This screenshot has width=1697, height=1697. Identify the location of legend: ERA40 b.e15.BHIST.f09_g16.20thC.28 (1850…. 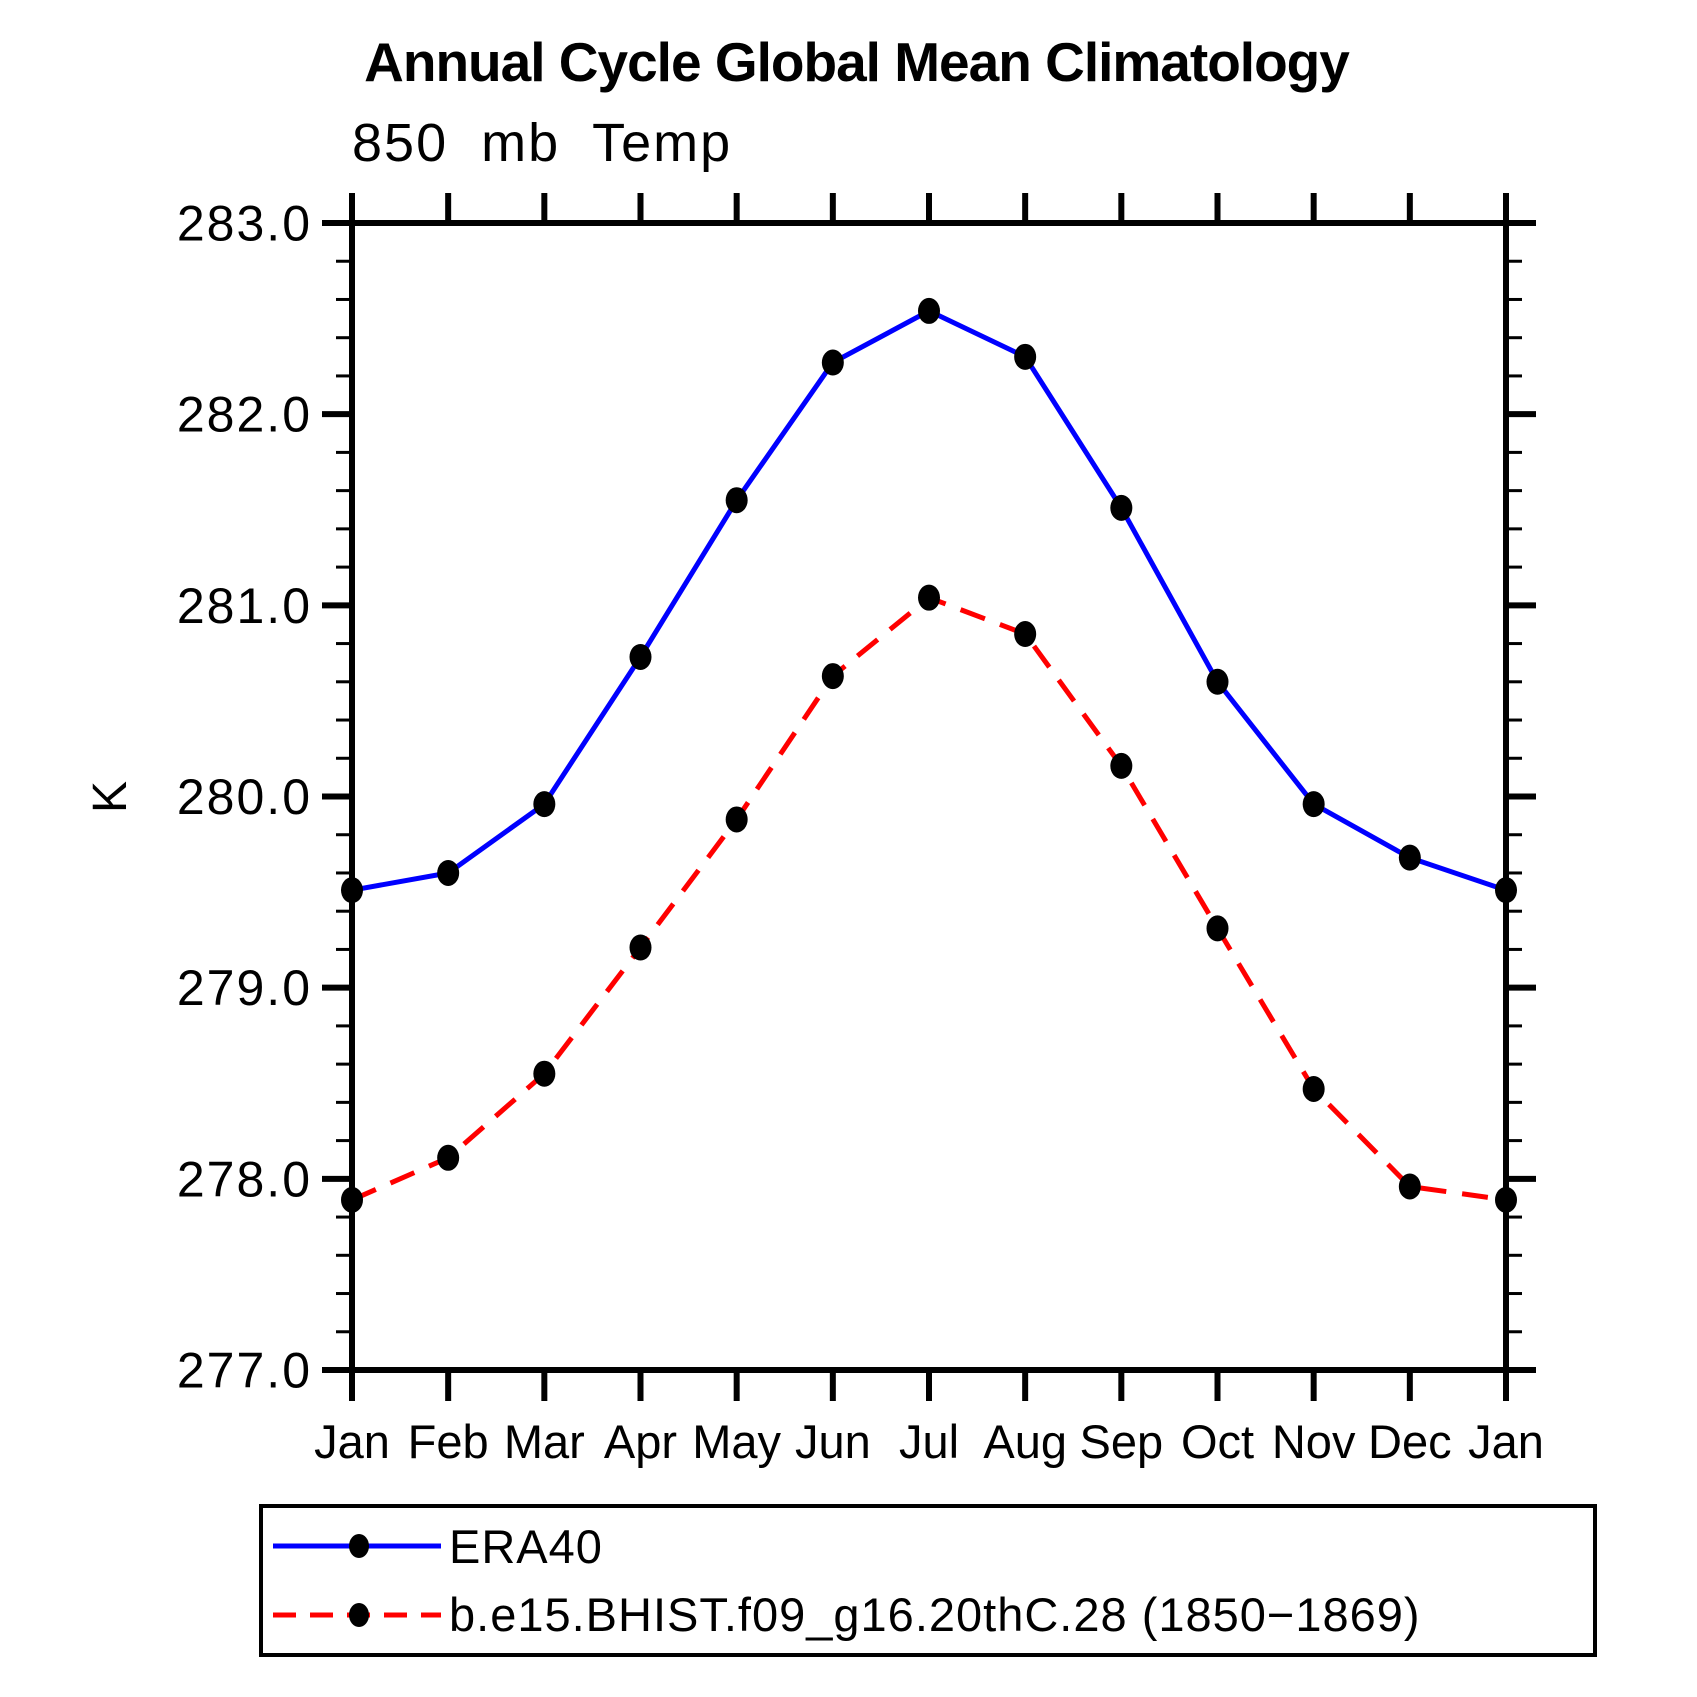
(928, 1580).